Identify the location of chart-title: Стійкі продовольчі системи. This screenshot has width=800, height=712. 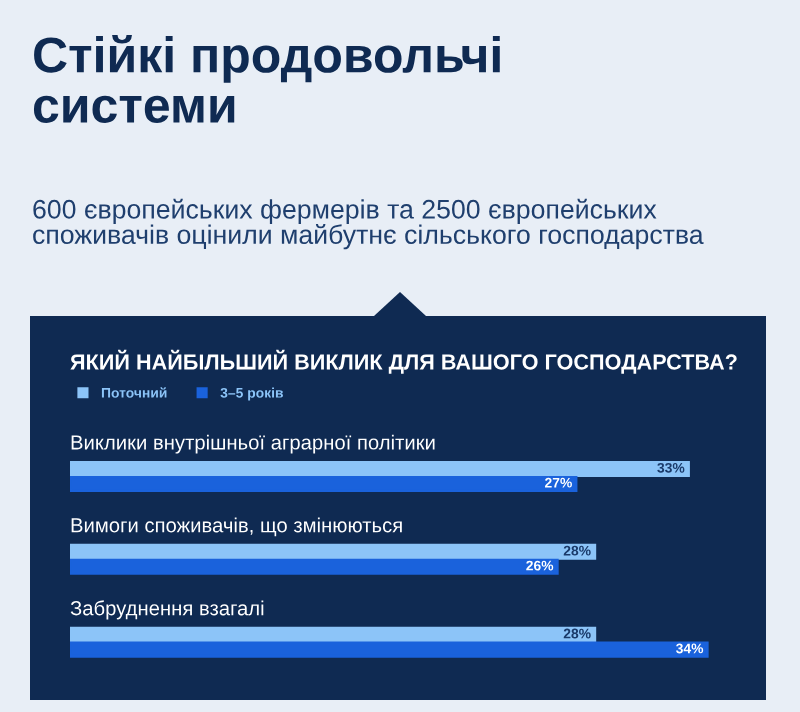
(266, 79).